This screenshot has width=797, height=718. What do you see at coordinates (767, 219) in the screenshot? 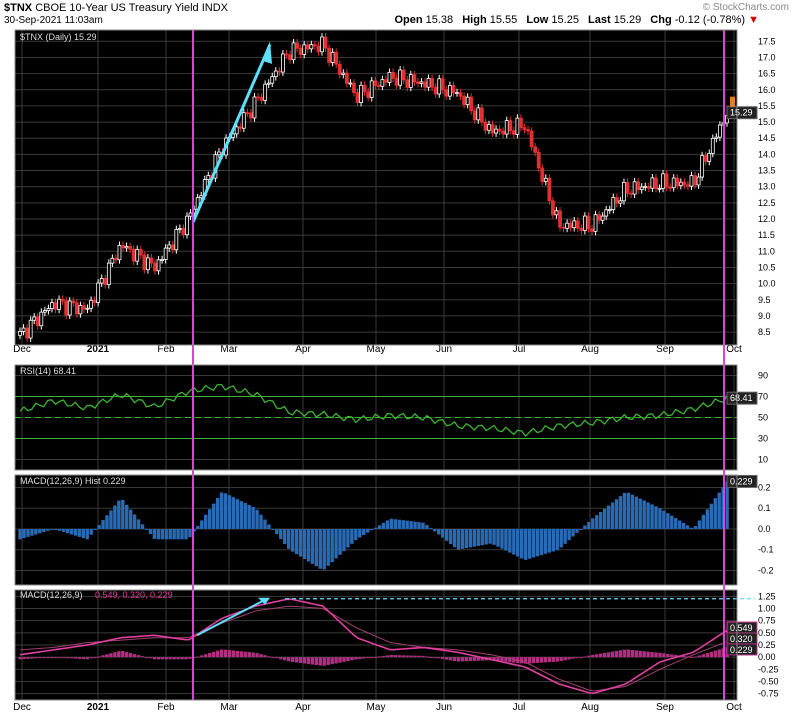
I see `y-tick-label: 12.0` at bounding box center [767, 219].